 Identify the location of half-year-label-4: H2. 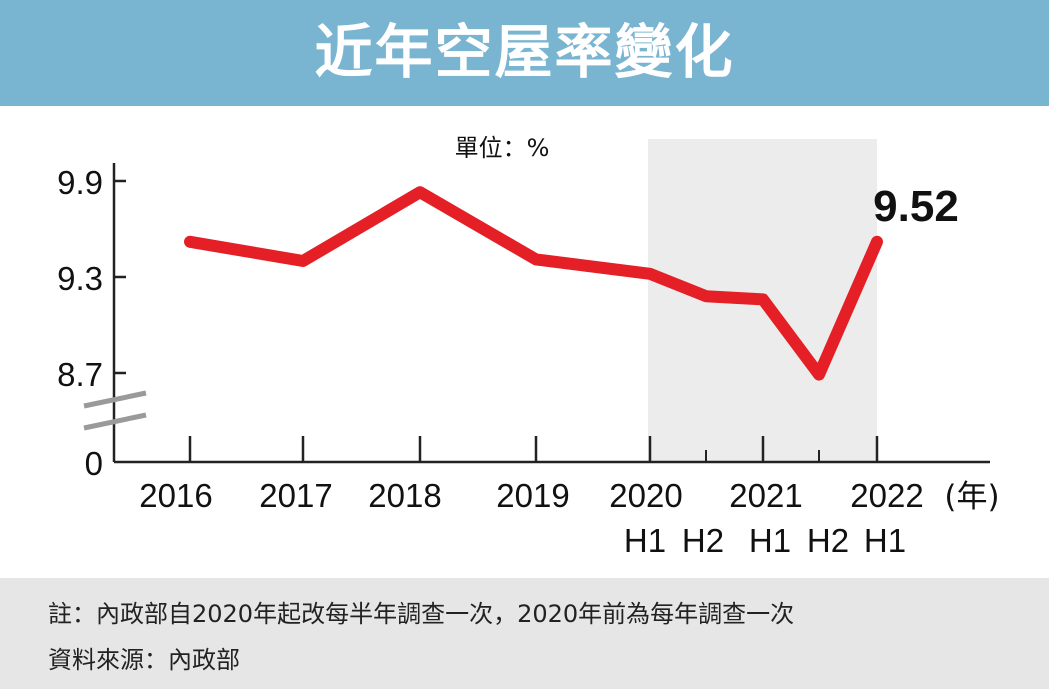
(828, 540).